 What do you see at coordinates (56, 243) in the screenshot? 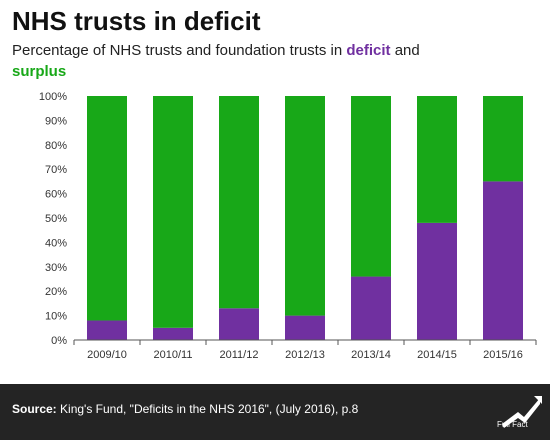
I see `y-tick-label: 40%` at bounding box center [56, 243].